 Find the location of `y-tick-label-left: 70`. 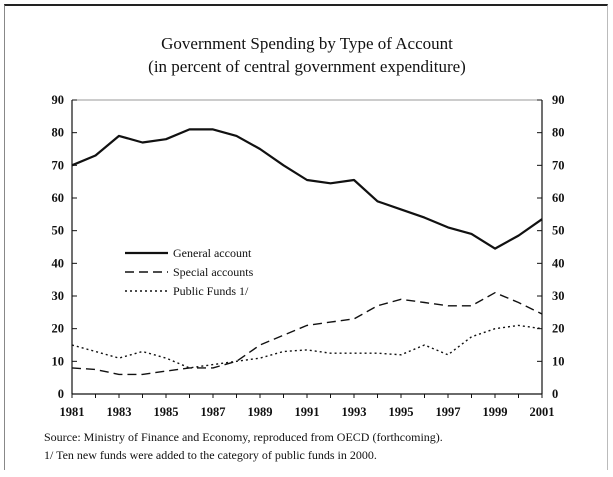

y-tick-label-left: 70 is located at coordinates (58, 165).